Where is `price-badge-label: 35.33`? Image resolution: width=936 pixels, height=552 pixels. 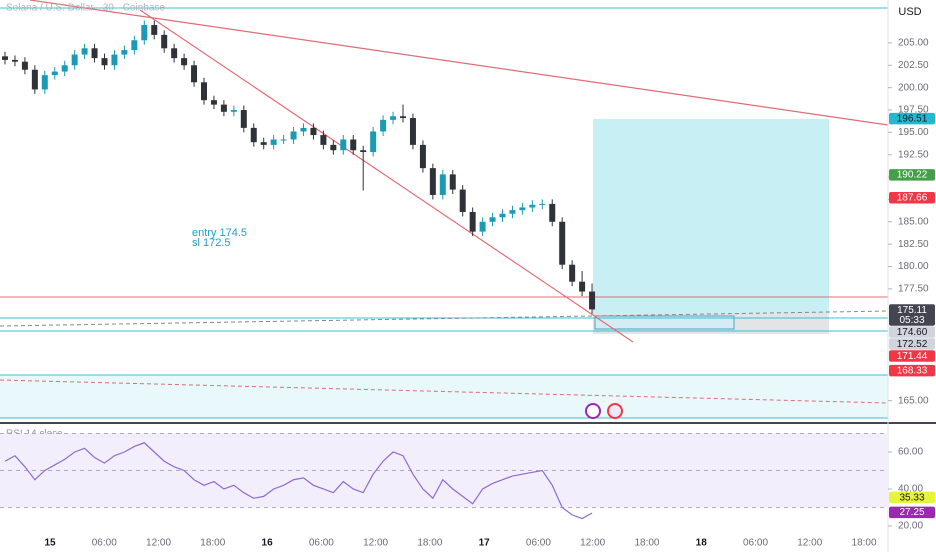 price-badge-label: 35.33 is located at coordinates (911, 497).